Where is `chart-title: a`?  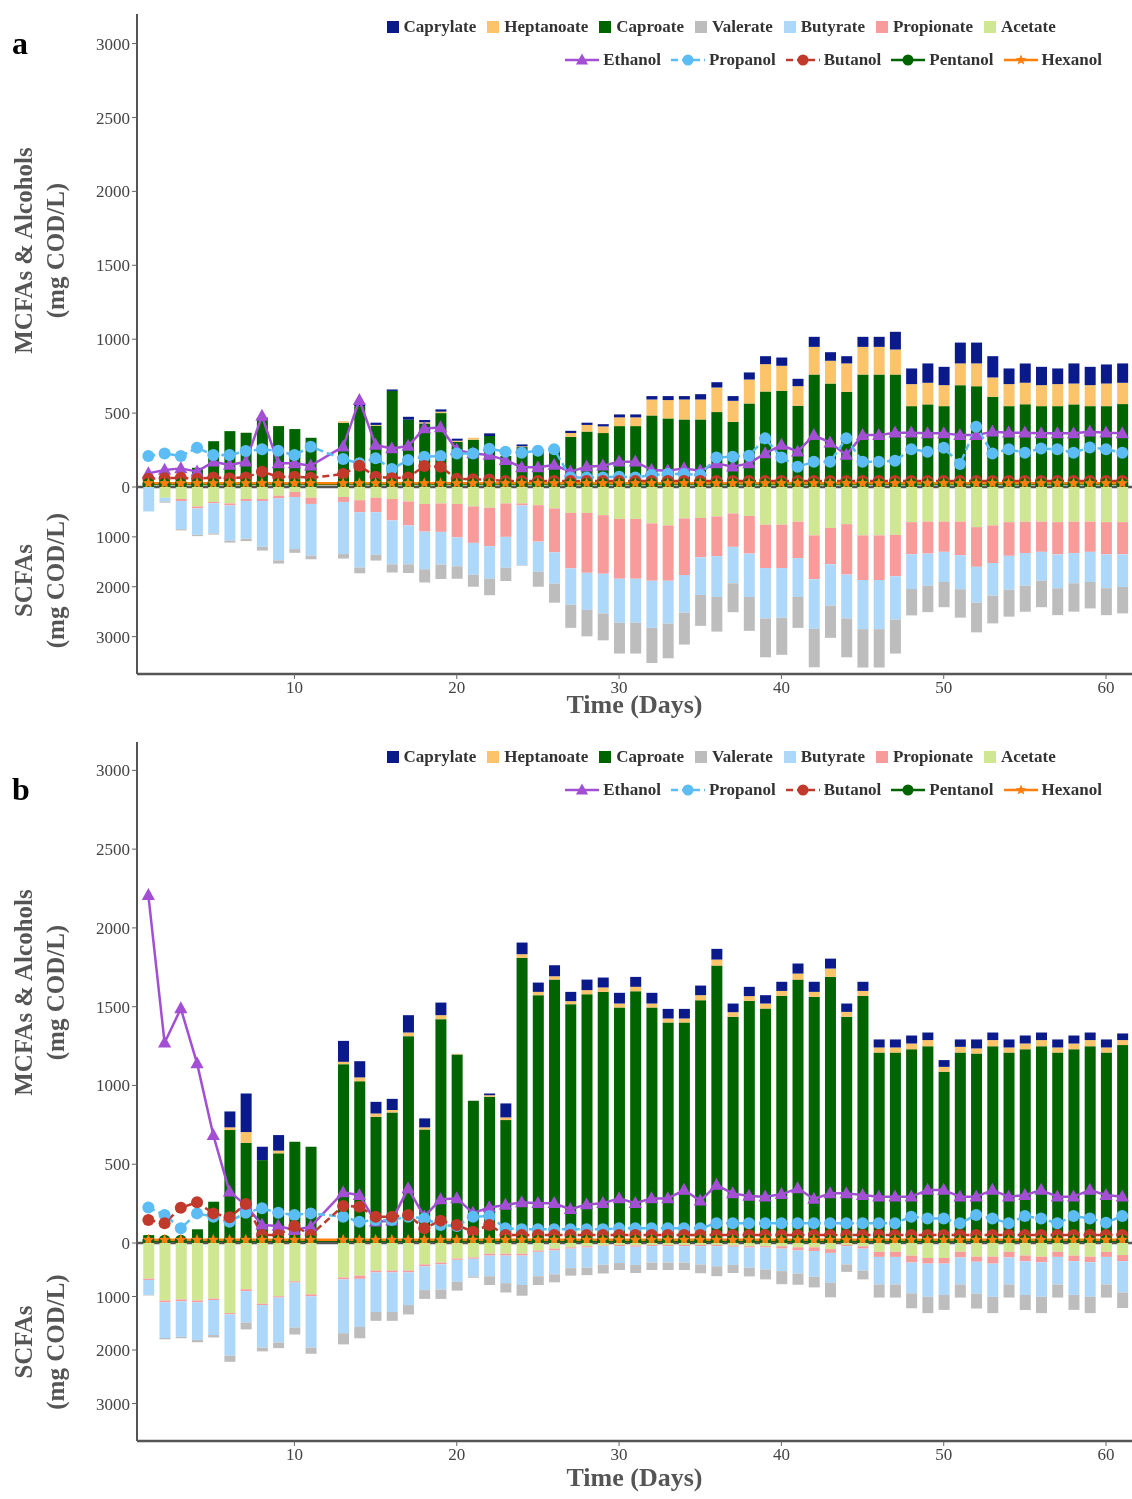
chart-title: a is located at coordinates (20, 43).